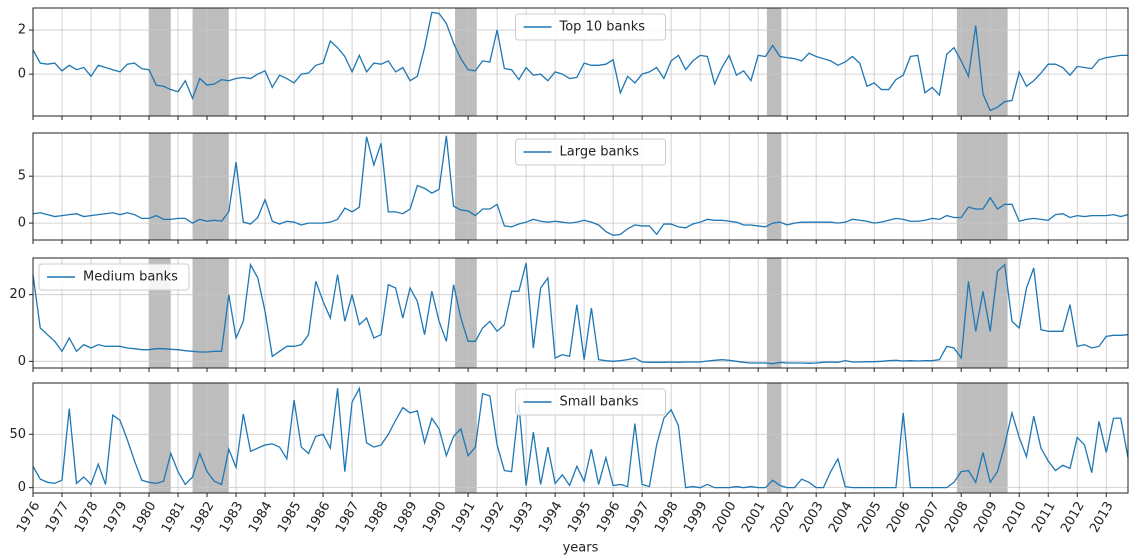 The width and height of the screenshot is (1129, 556). I want to click on x-tick-label: 1991, so click(464, 517).